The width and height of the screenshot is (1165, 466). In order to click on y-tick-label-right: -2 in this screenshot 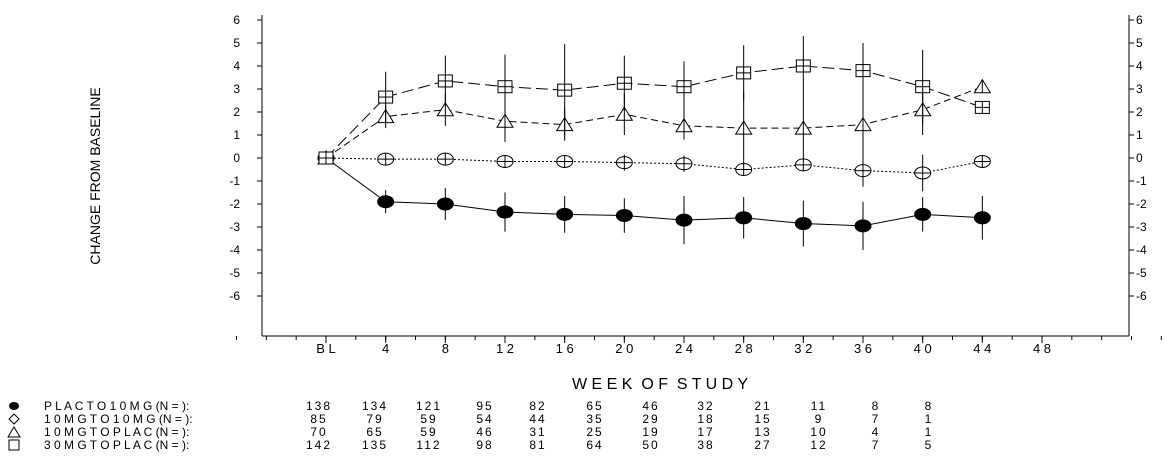, I will do `click(1141, 204)`.